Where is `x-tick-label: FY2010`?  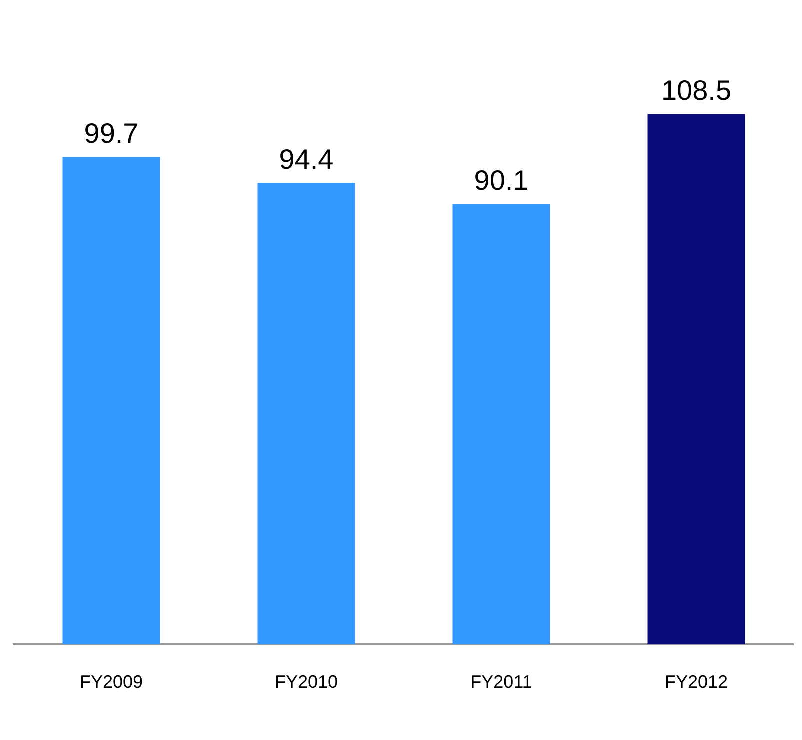 x-tick-label: FY2010 is located at coordinates (306, 682).